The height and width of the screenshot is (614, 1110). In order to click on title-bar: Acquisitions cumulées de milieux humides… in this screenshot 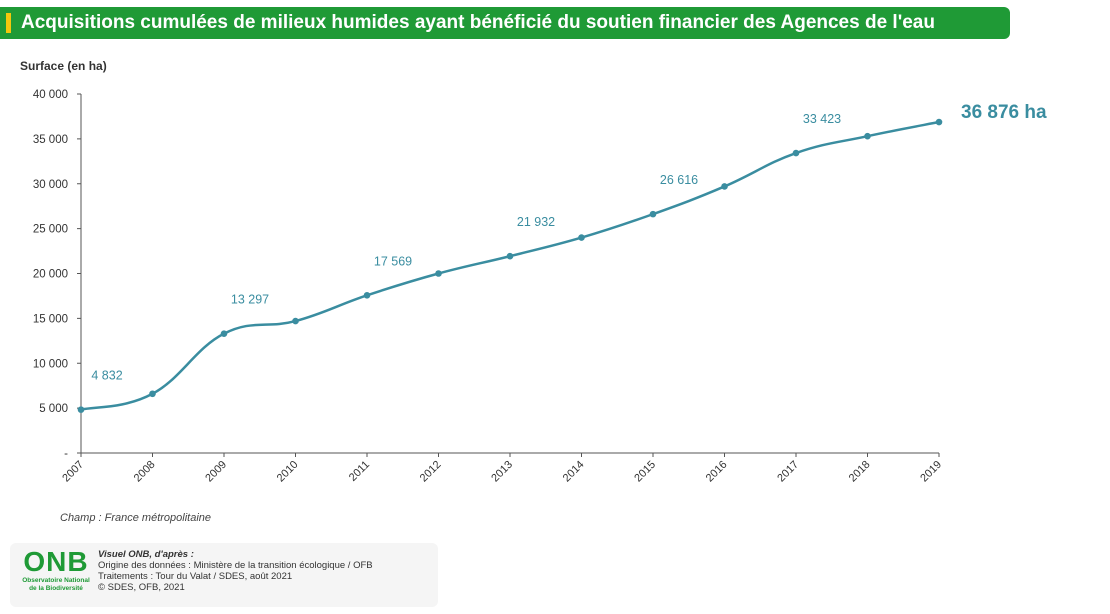, I will do `click(505, 23)`.